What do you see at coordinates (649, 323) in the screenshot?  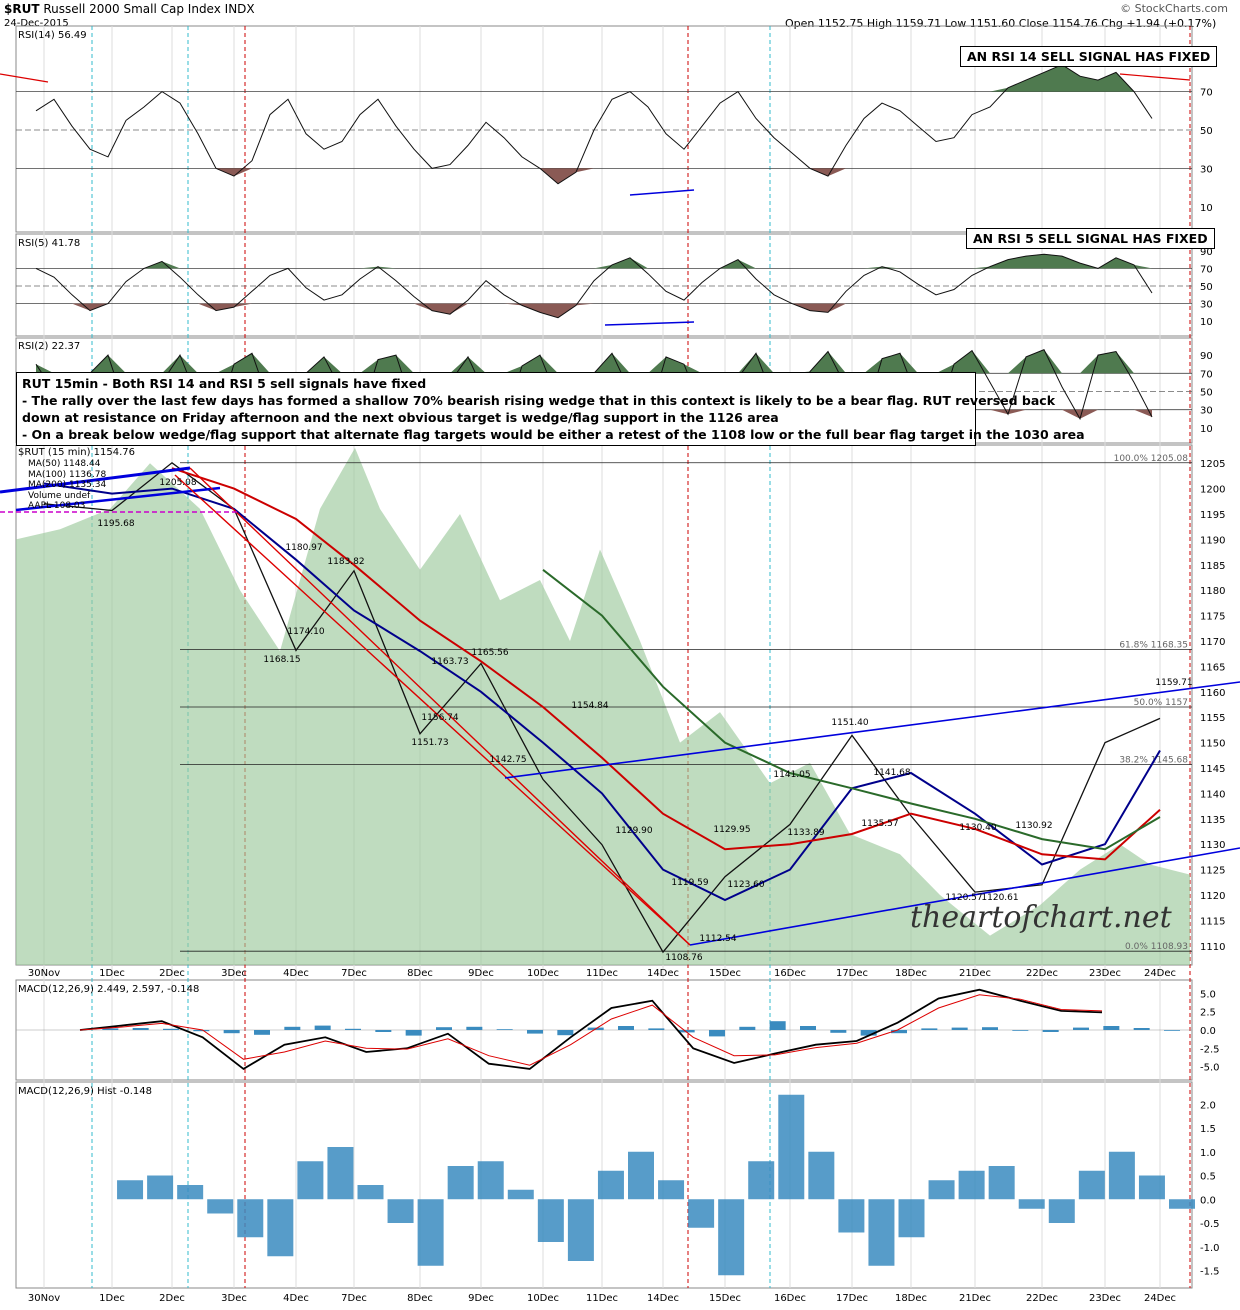 I see `rsi5-support-arrow` at bounding box center [649, 323].